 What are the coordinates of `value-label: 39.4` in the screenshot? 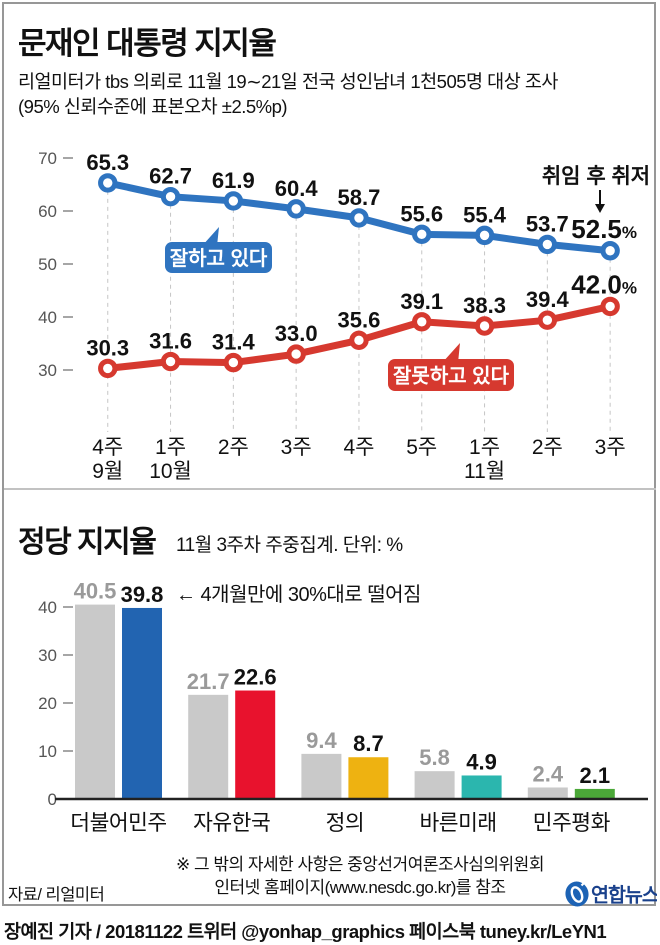 It's located at (548, 299).